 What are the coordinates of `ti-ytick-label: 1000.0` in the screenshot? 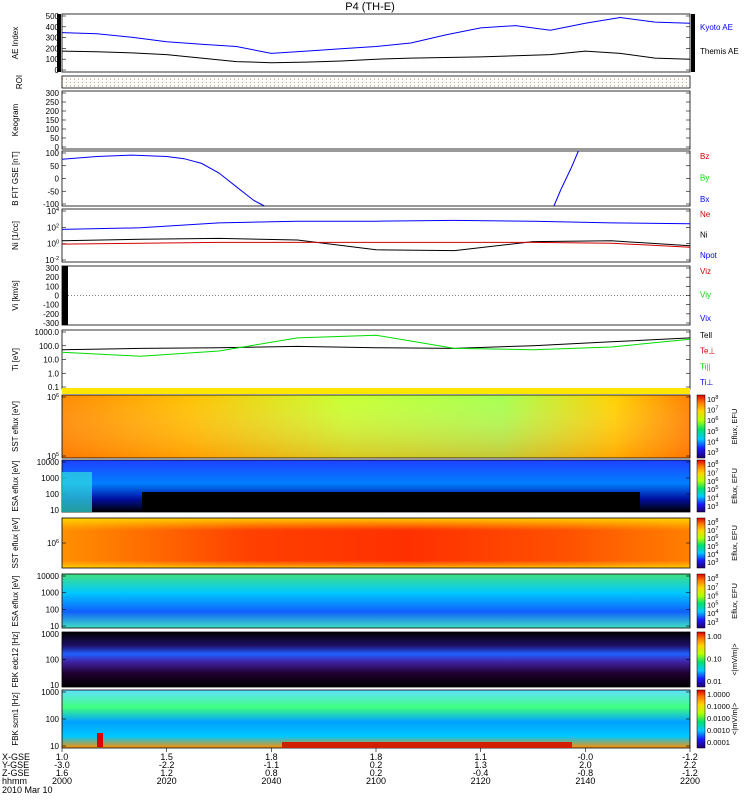 It's located at (47, 332).